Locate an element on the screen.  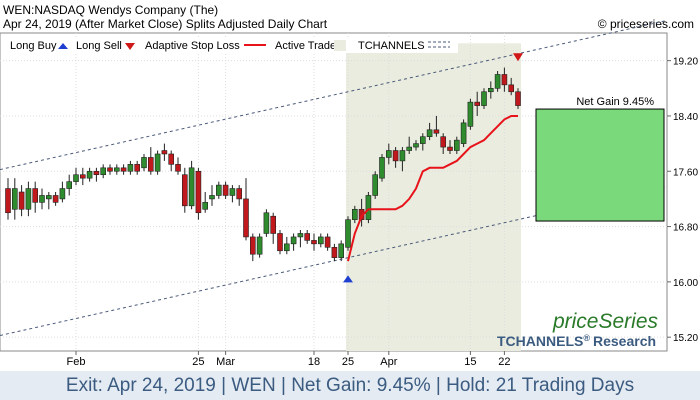
tchannels-brand: TCHANNELS® Research is located at coordinates (576, 341).